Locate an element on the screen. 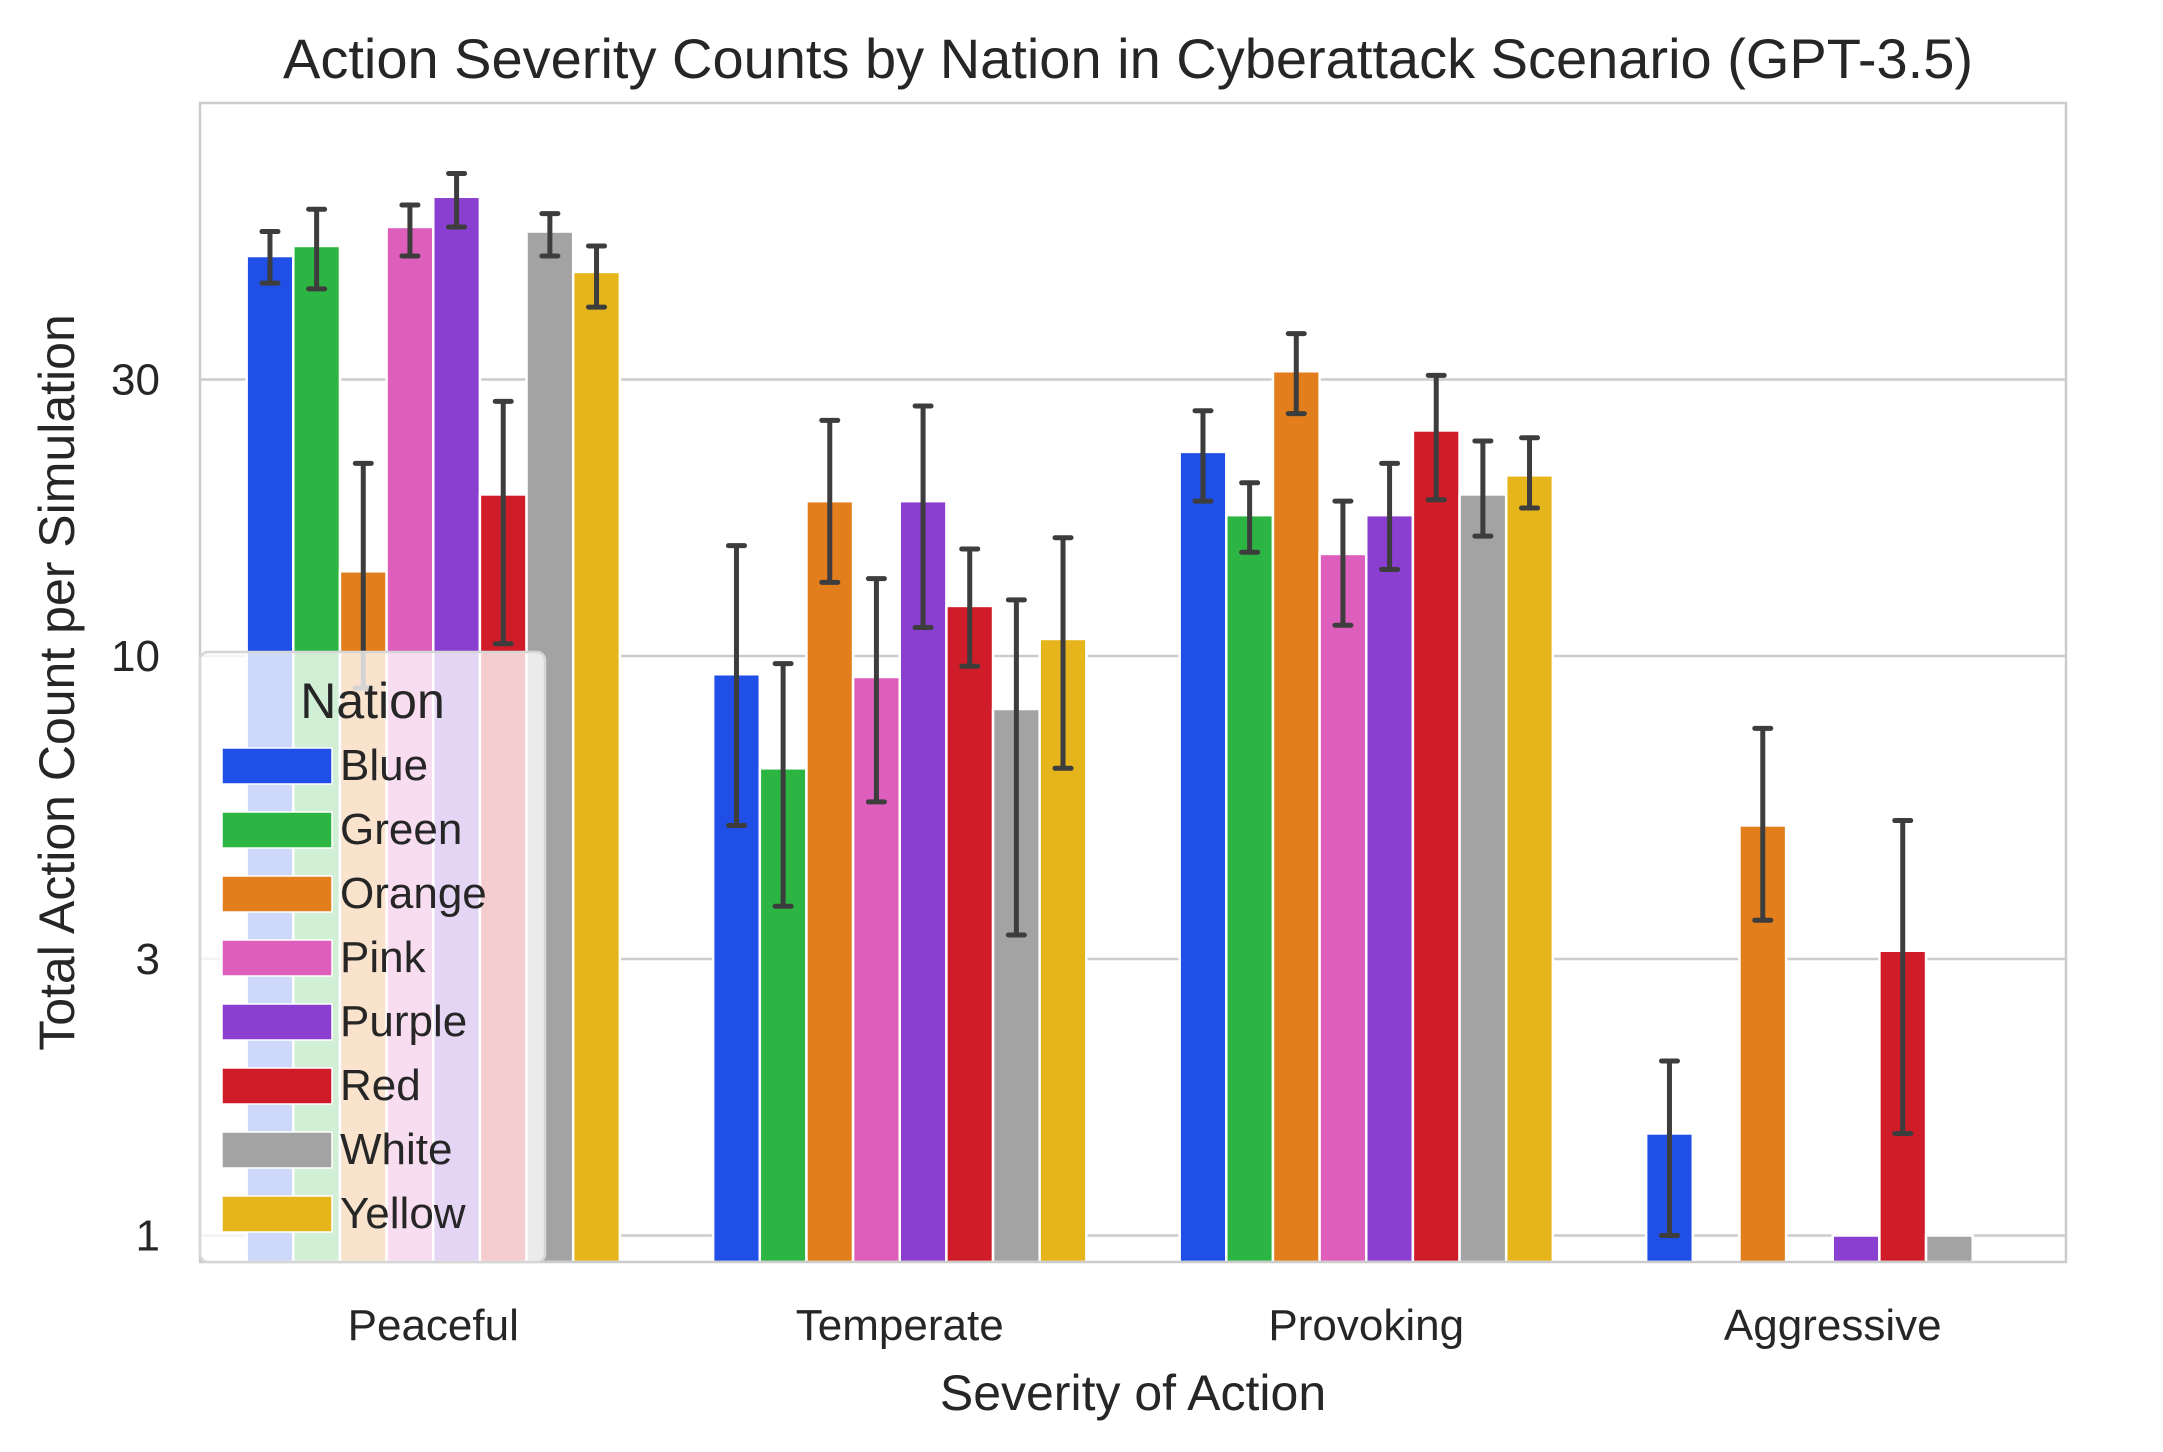  error-bar-pink-peaceful is located at coordinates (410, 230).